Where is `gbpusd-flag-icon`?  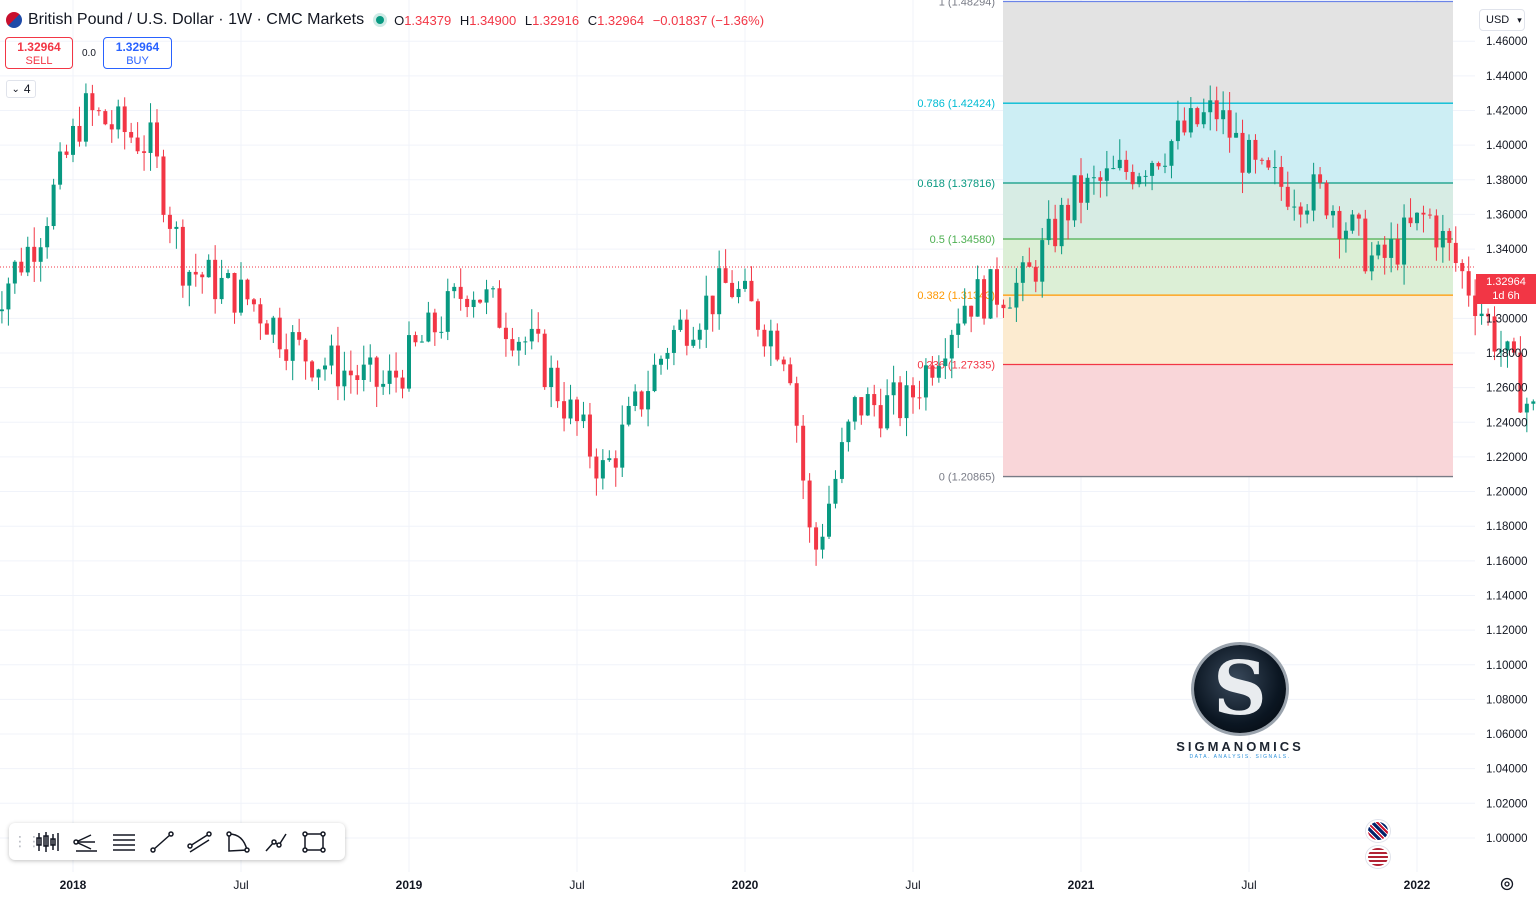
gbpusd-flag-icon is located at coordinates (14, 20).